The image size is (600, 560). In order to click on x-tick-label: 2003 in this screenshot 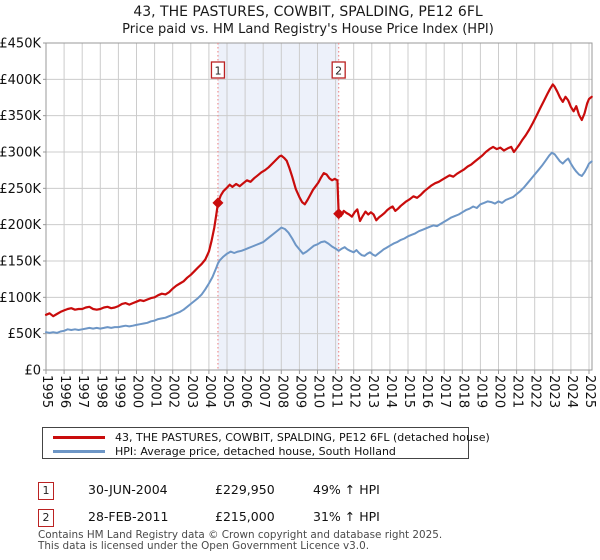, I will do `click(191, 391)`.